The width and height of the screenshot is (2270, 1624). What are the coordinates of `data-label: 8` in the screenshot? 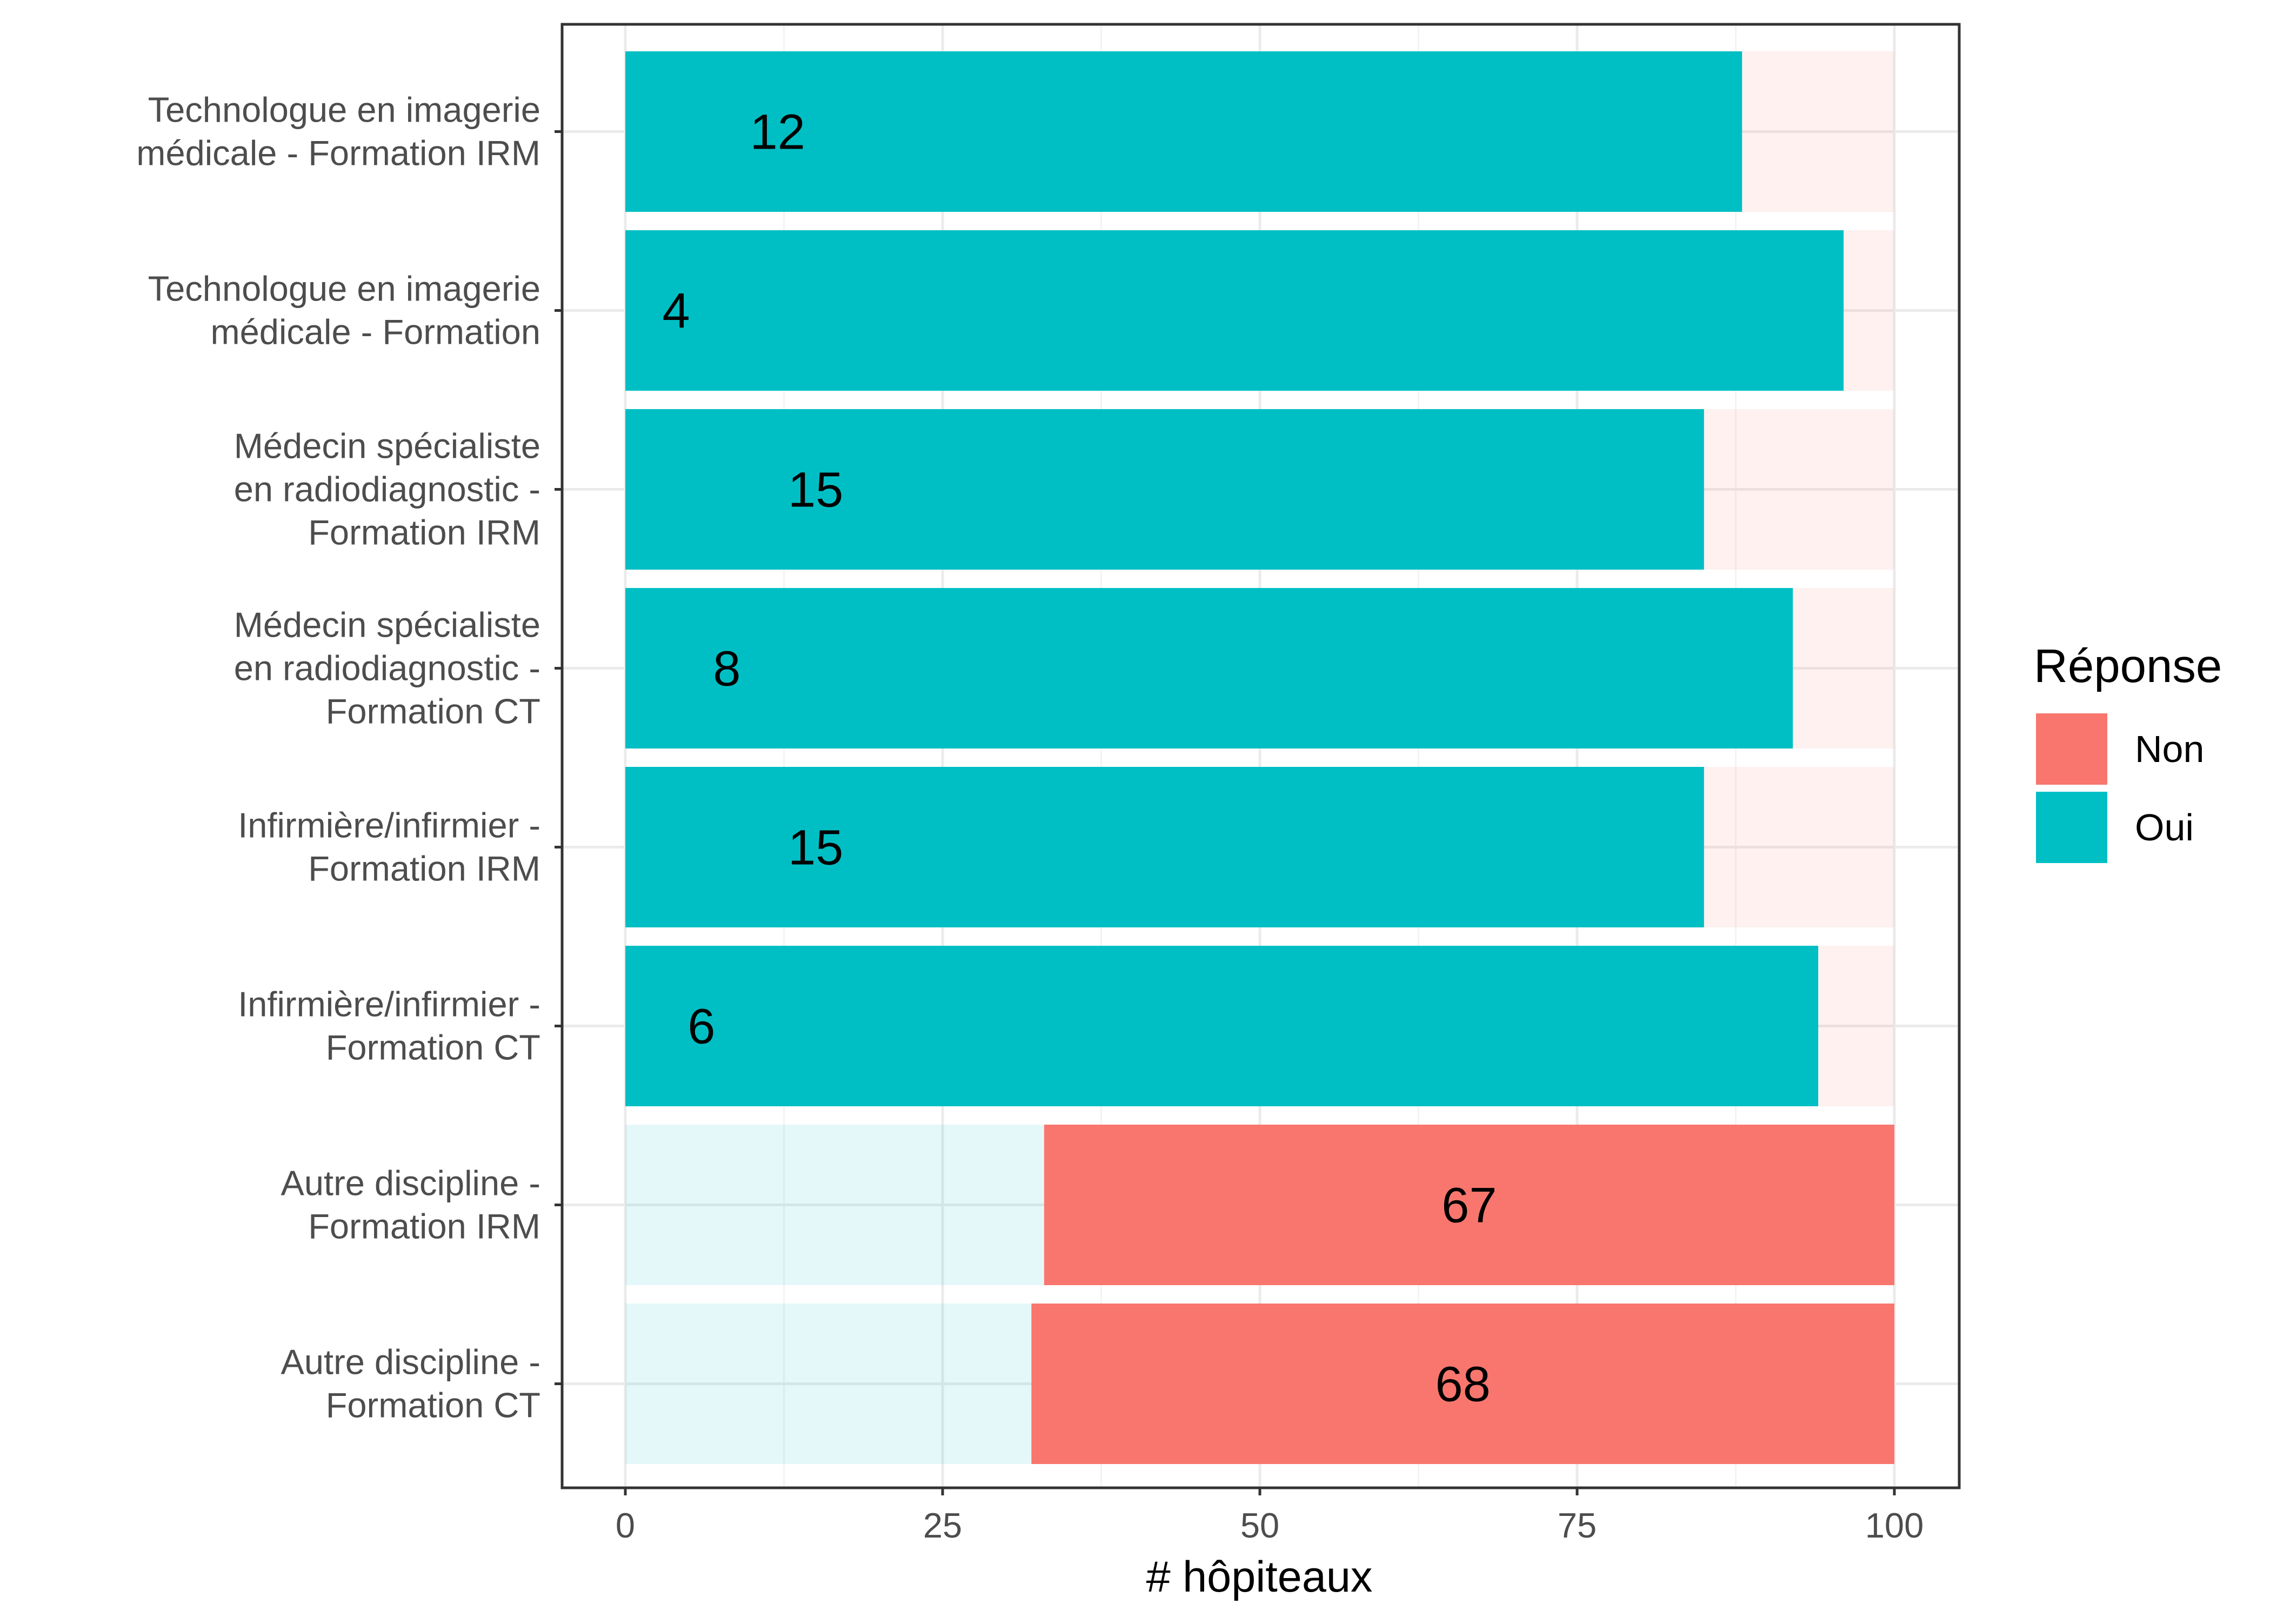 It's located at (726, 669).